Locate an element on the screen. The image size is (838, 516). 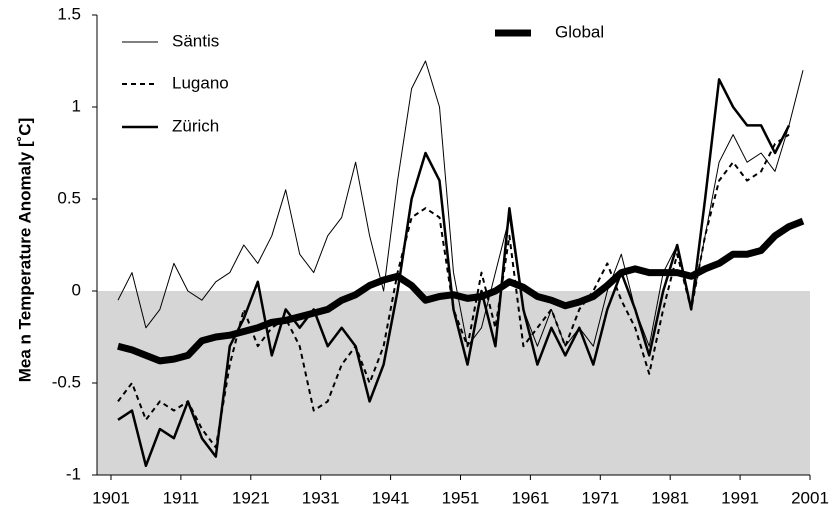
x-tick-label: 1901 is located at coordinates (111, 497).